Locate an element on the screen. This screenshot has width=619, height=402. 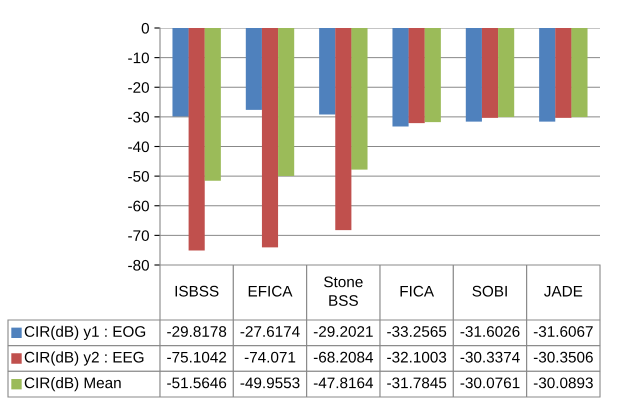
legend-label: CIR(dB) y1 : EOG is located at coordinates (85, 333).